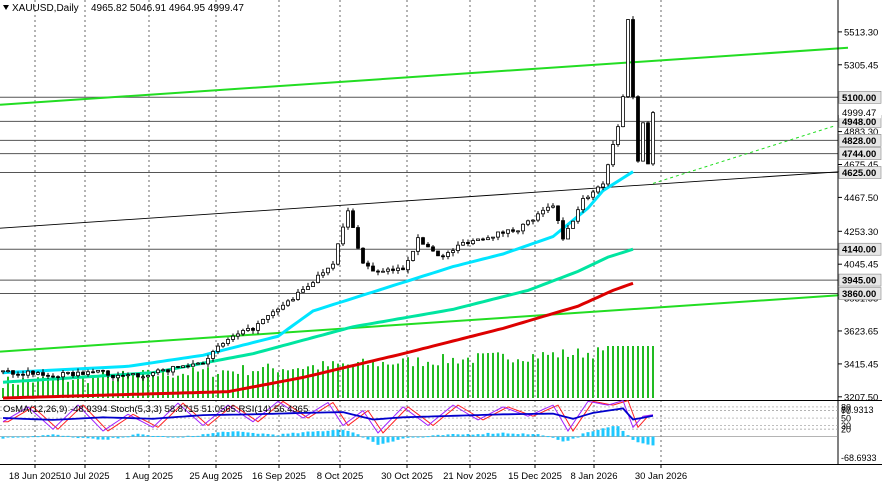 The image size is (882, 484). What do you see at coordinates (328, 372) in the screenshot?
I see `volume-histogram` at bounding box center [328, 372].